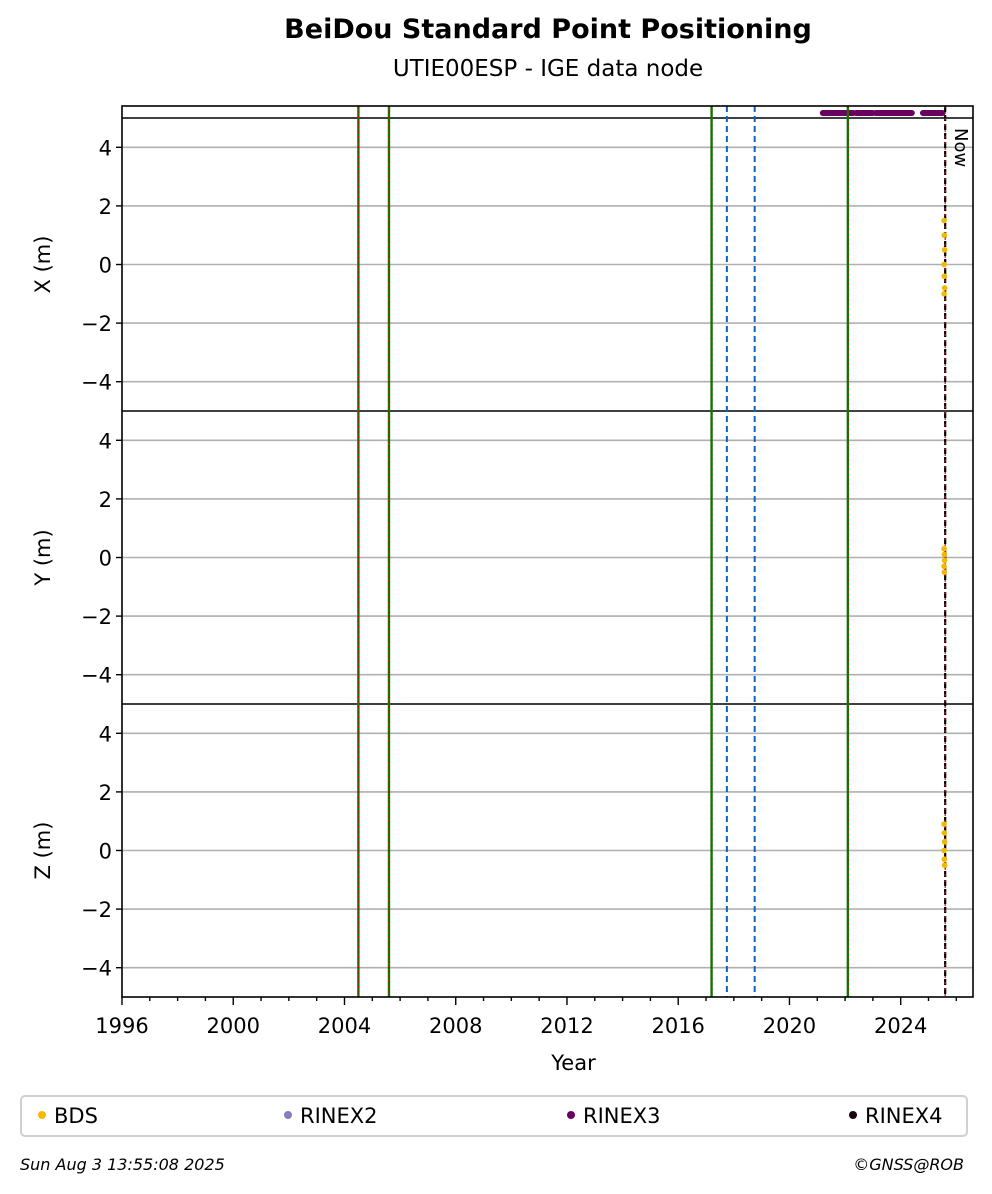 The height and width of the screenshot is (1194, 992). What do you see at coordinates (900, 1026) in the screenshot?
I see `x-tick-label: 2024` at bounding box center [900, 1026].